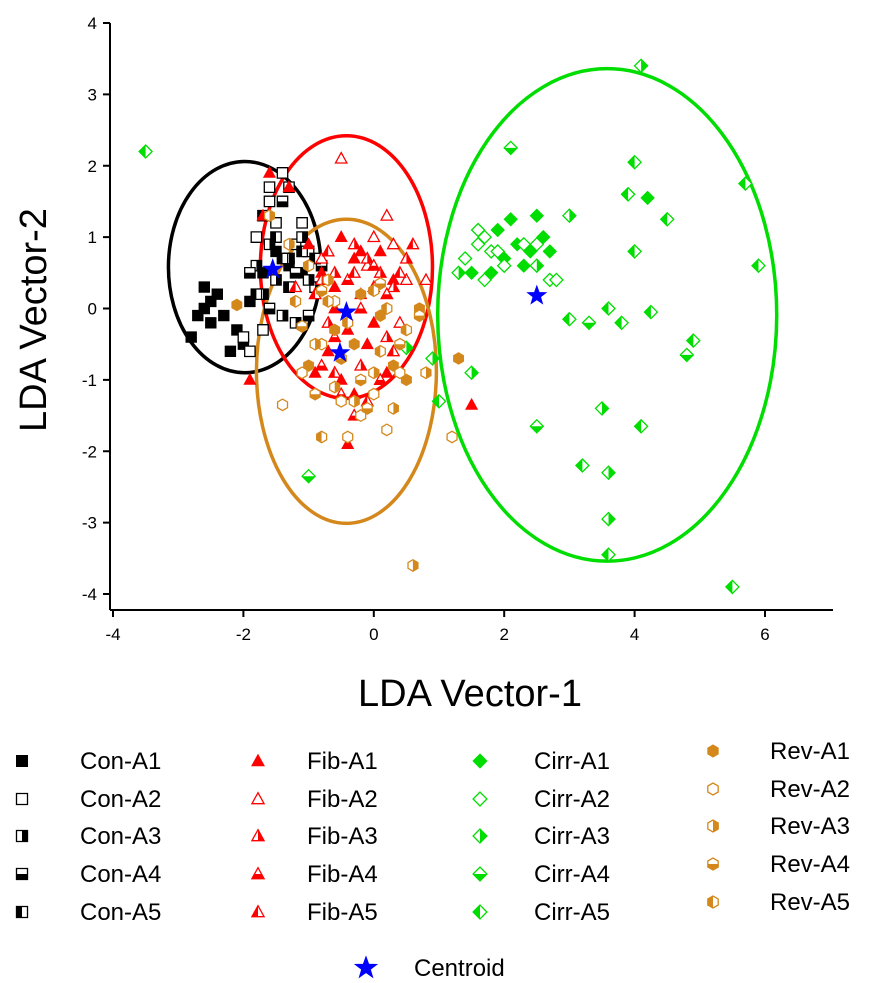 This screenshot has height=983, width=881. What do you see at coordinates (480, 912) in the screenshot?
I see `legend-marker-cirr-a5` at bounding box center [480, 912].